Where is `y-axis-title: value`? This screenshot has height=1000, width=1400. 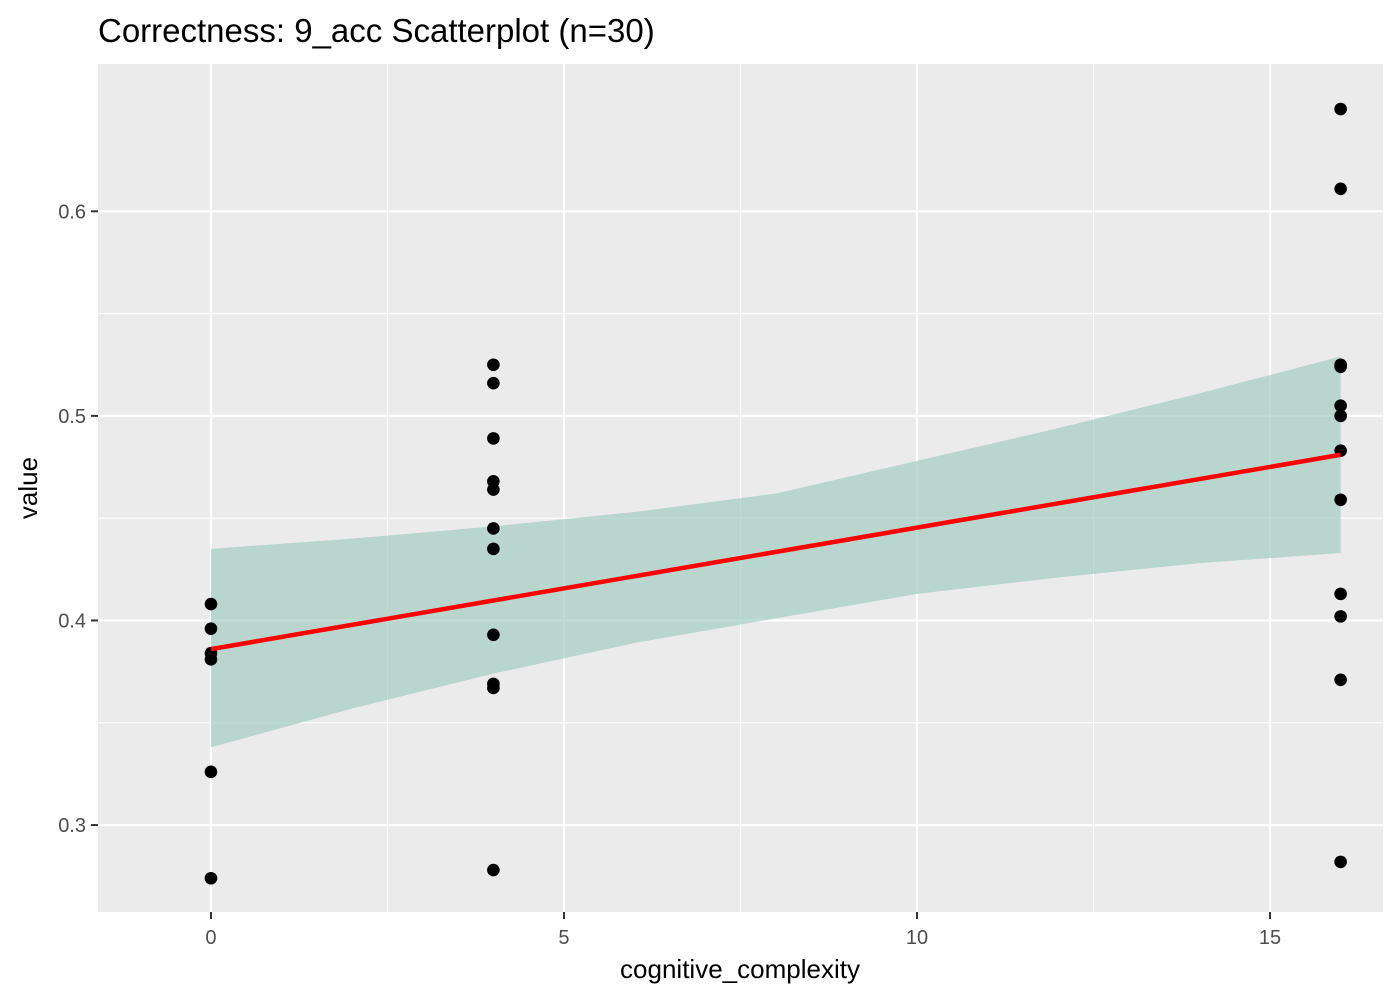
y-axis-title: value is located at coordinates (28, 488).